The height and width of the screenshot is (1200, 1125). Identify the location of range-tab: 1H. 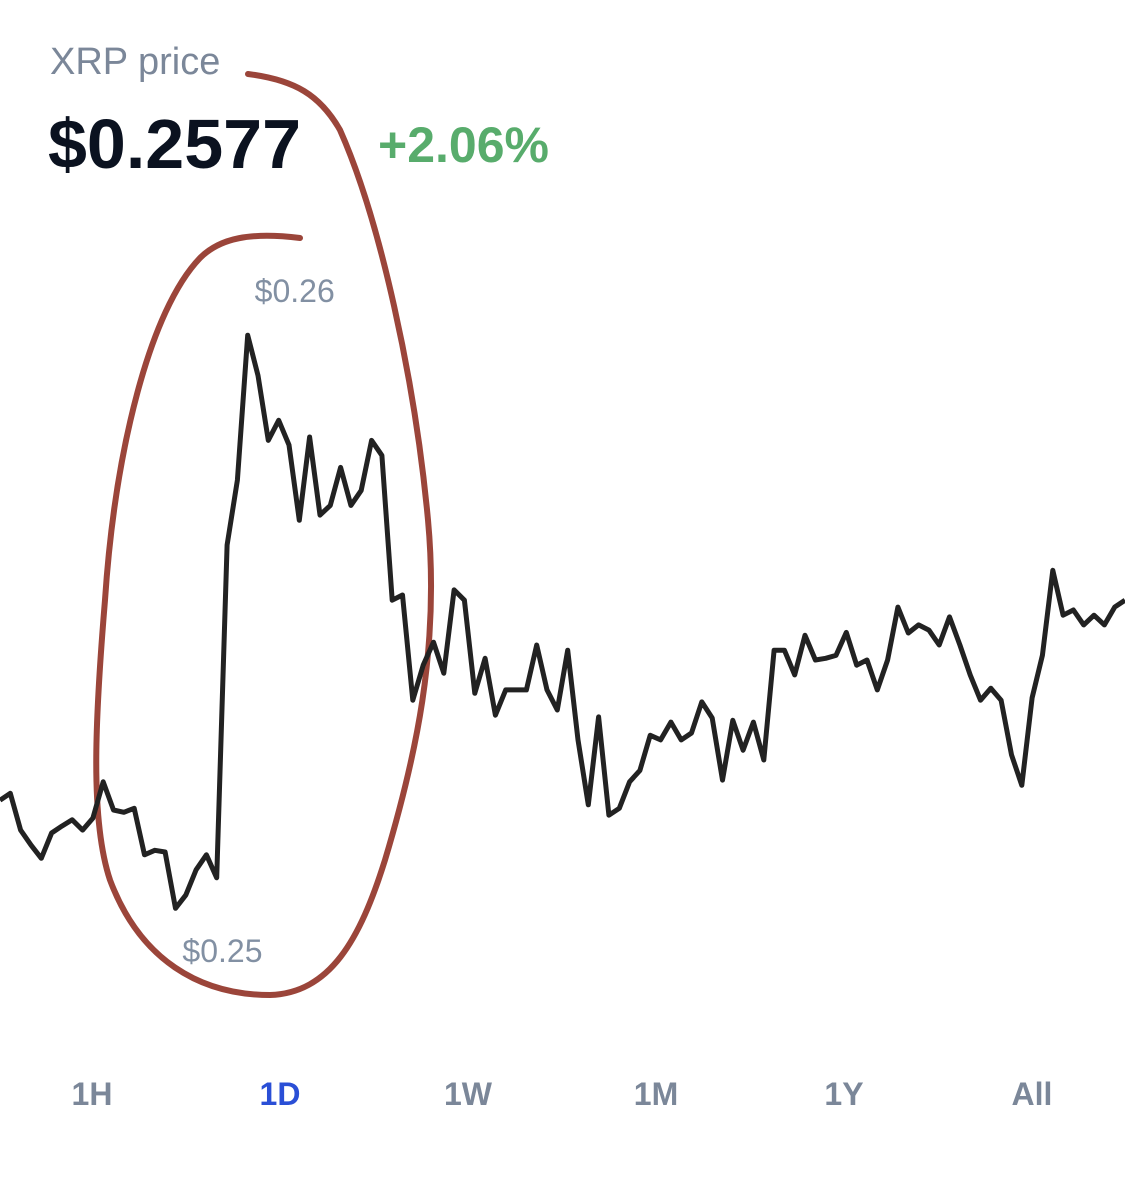
(92, 1094).